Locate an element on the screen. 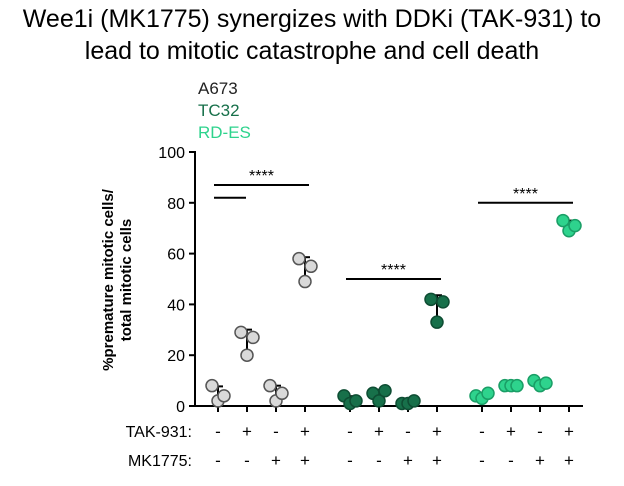 The height and width of the screenshot is (486, 624). legend: A673 TC32 RD-ES is located at coordinates (224, 110).